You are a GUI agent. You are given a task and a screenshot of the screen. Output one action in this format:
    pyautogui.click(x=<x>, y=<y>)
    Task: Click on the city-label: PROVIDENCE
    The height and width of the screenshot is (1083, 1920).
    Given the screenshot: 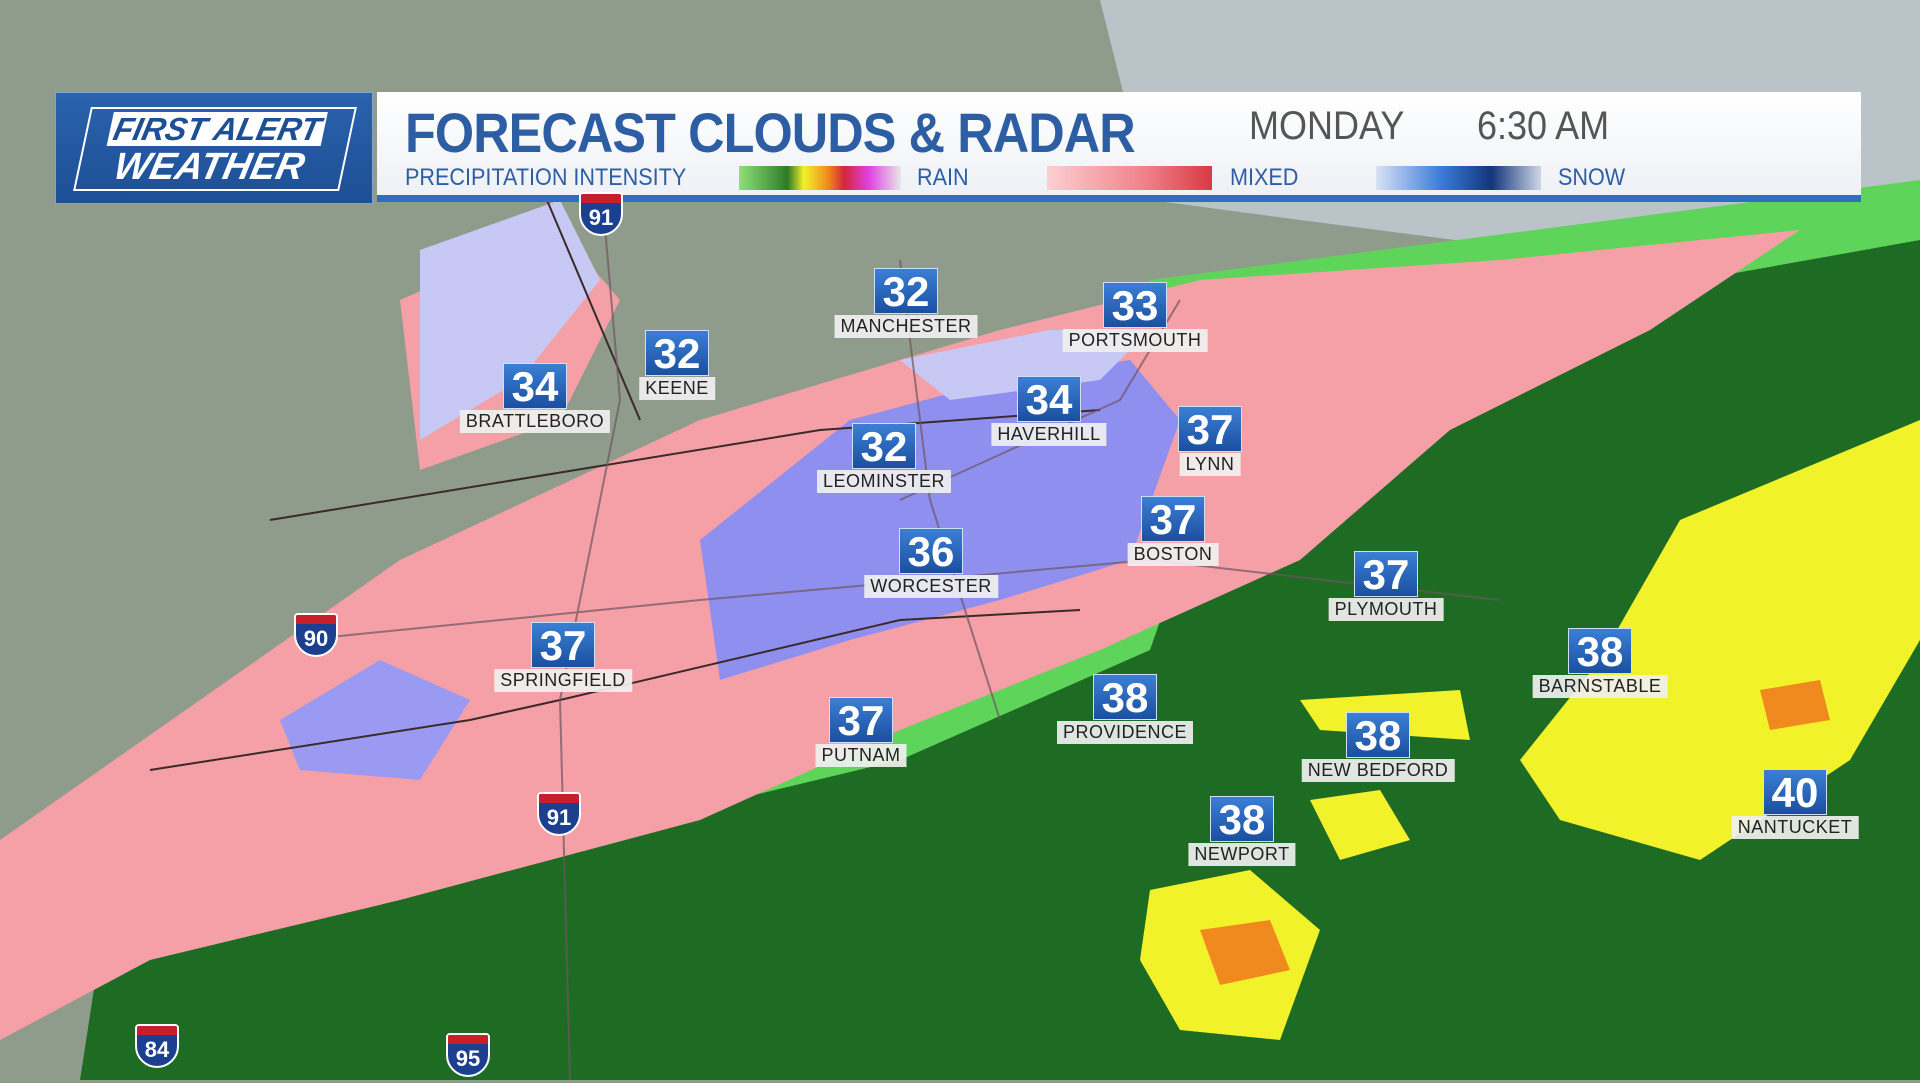 What is the action you would take?
    pyautogui.click(x=1125, y=732)
    